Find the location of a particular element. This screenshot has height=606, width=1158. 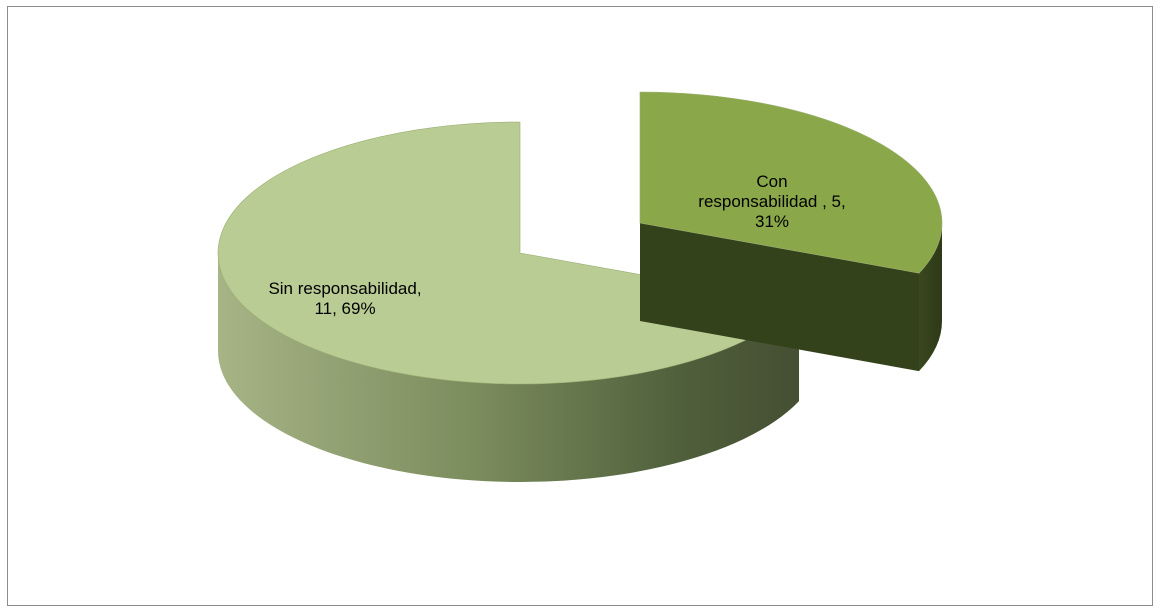

slice-label-sin: Sin responsabilidad, 11, 69% is located at coordinates (345, 298).